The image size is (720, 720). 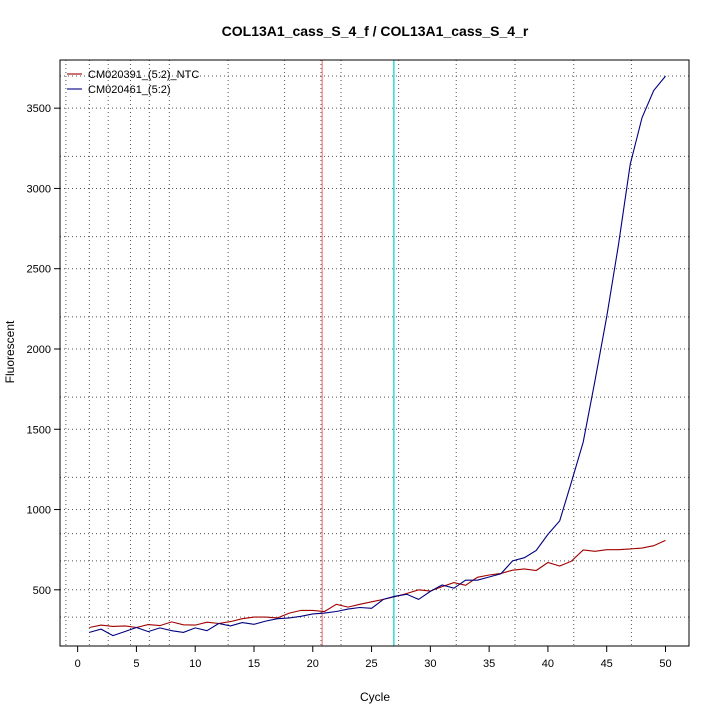 What do you see at coordinates (371, 664) in the screenshot?
I see `x-tick-label: 25` at bounding box center [371, 664].